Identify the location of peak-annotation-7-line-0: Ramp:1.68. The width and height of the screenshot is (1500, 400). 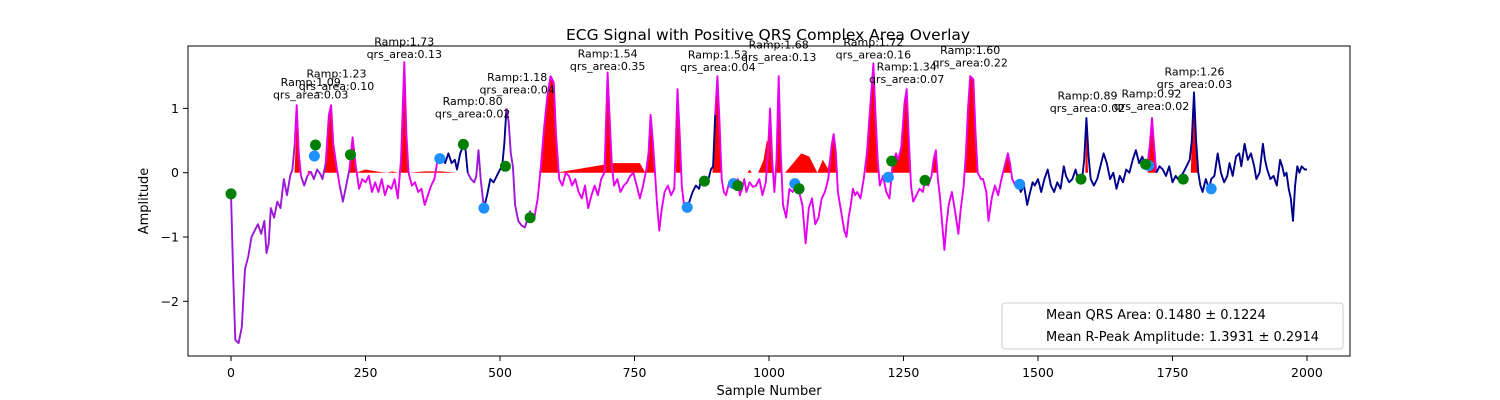
(779, 45).